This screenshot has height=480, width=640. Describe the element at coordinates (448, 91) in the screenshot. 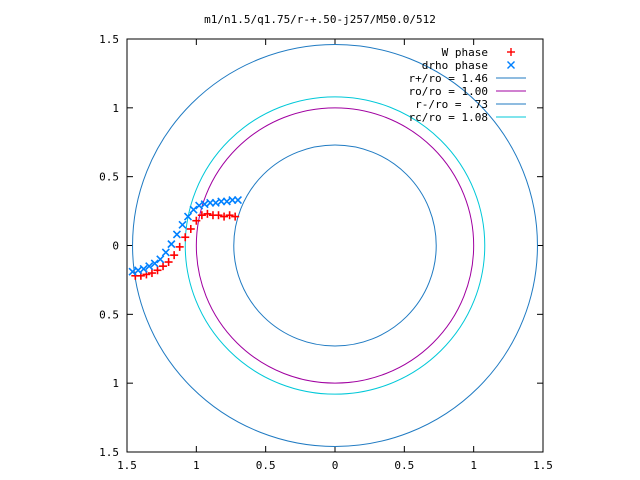

I see `legend-label: ro/ro = 1.00` at that location.